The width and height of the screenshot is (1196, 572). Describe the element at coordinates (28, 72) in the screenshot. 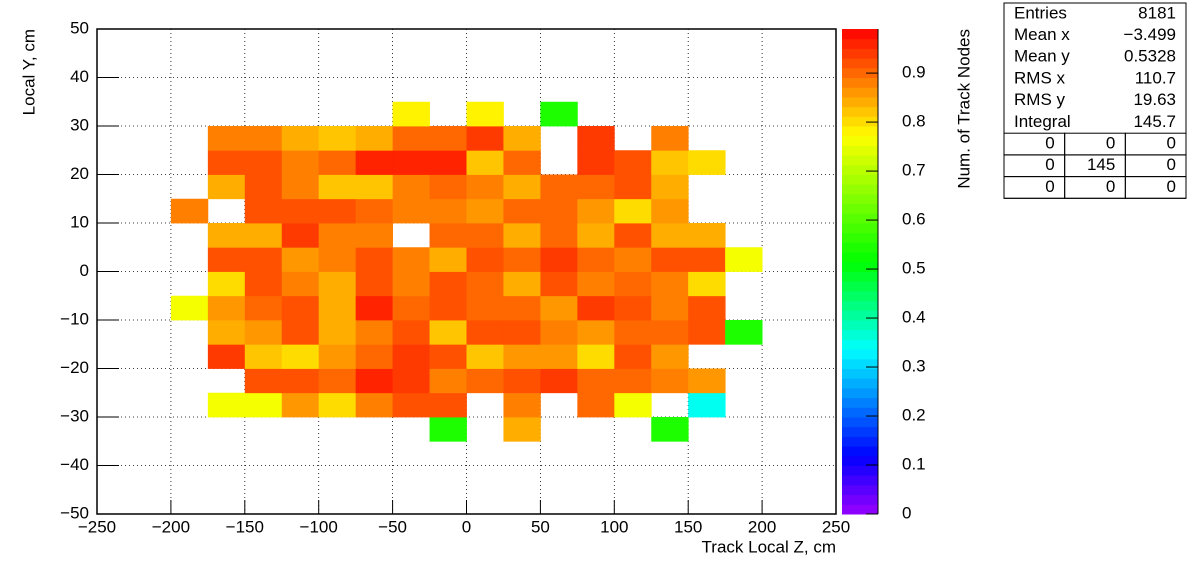

I see `y-axis-title: Local Y, cm` at that location.